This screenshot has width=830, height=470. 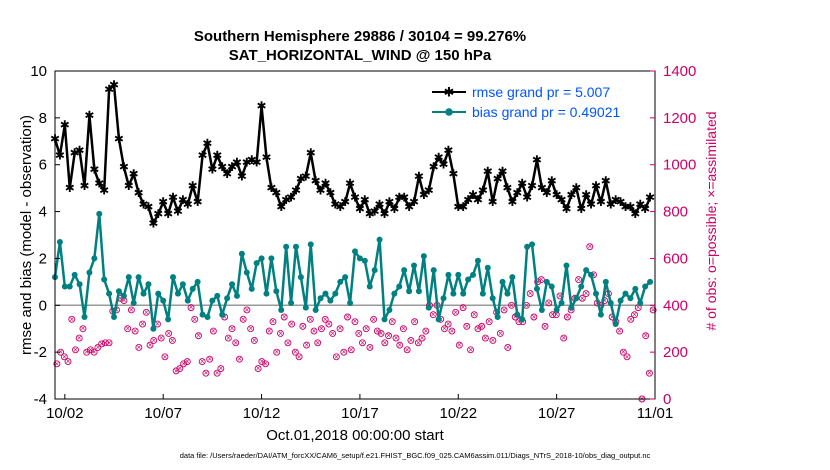 I want to click on y-left-tick-label: 2, so click(x=43, y=258).